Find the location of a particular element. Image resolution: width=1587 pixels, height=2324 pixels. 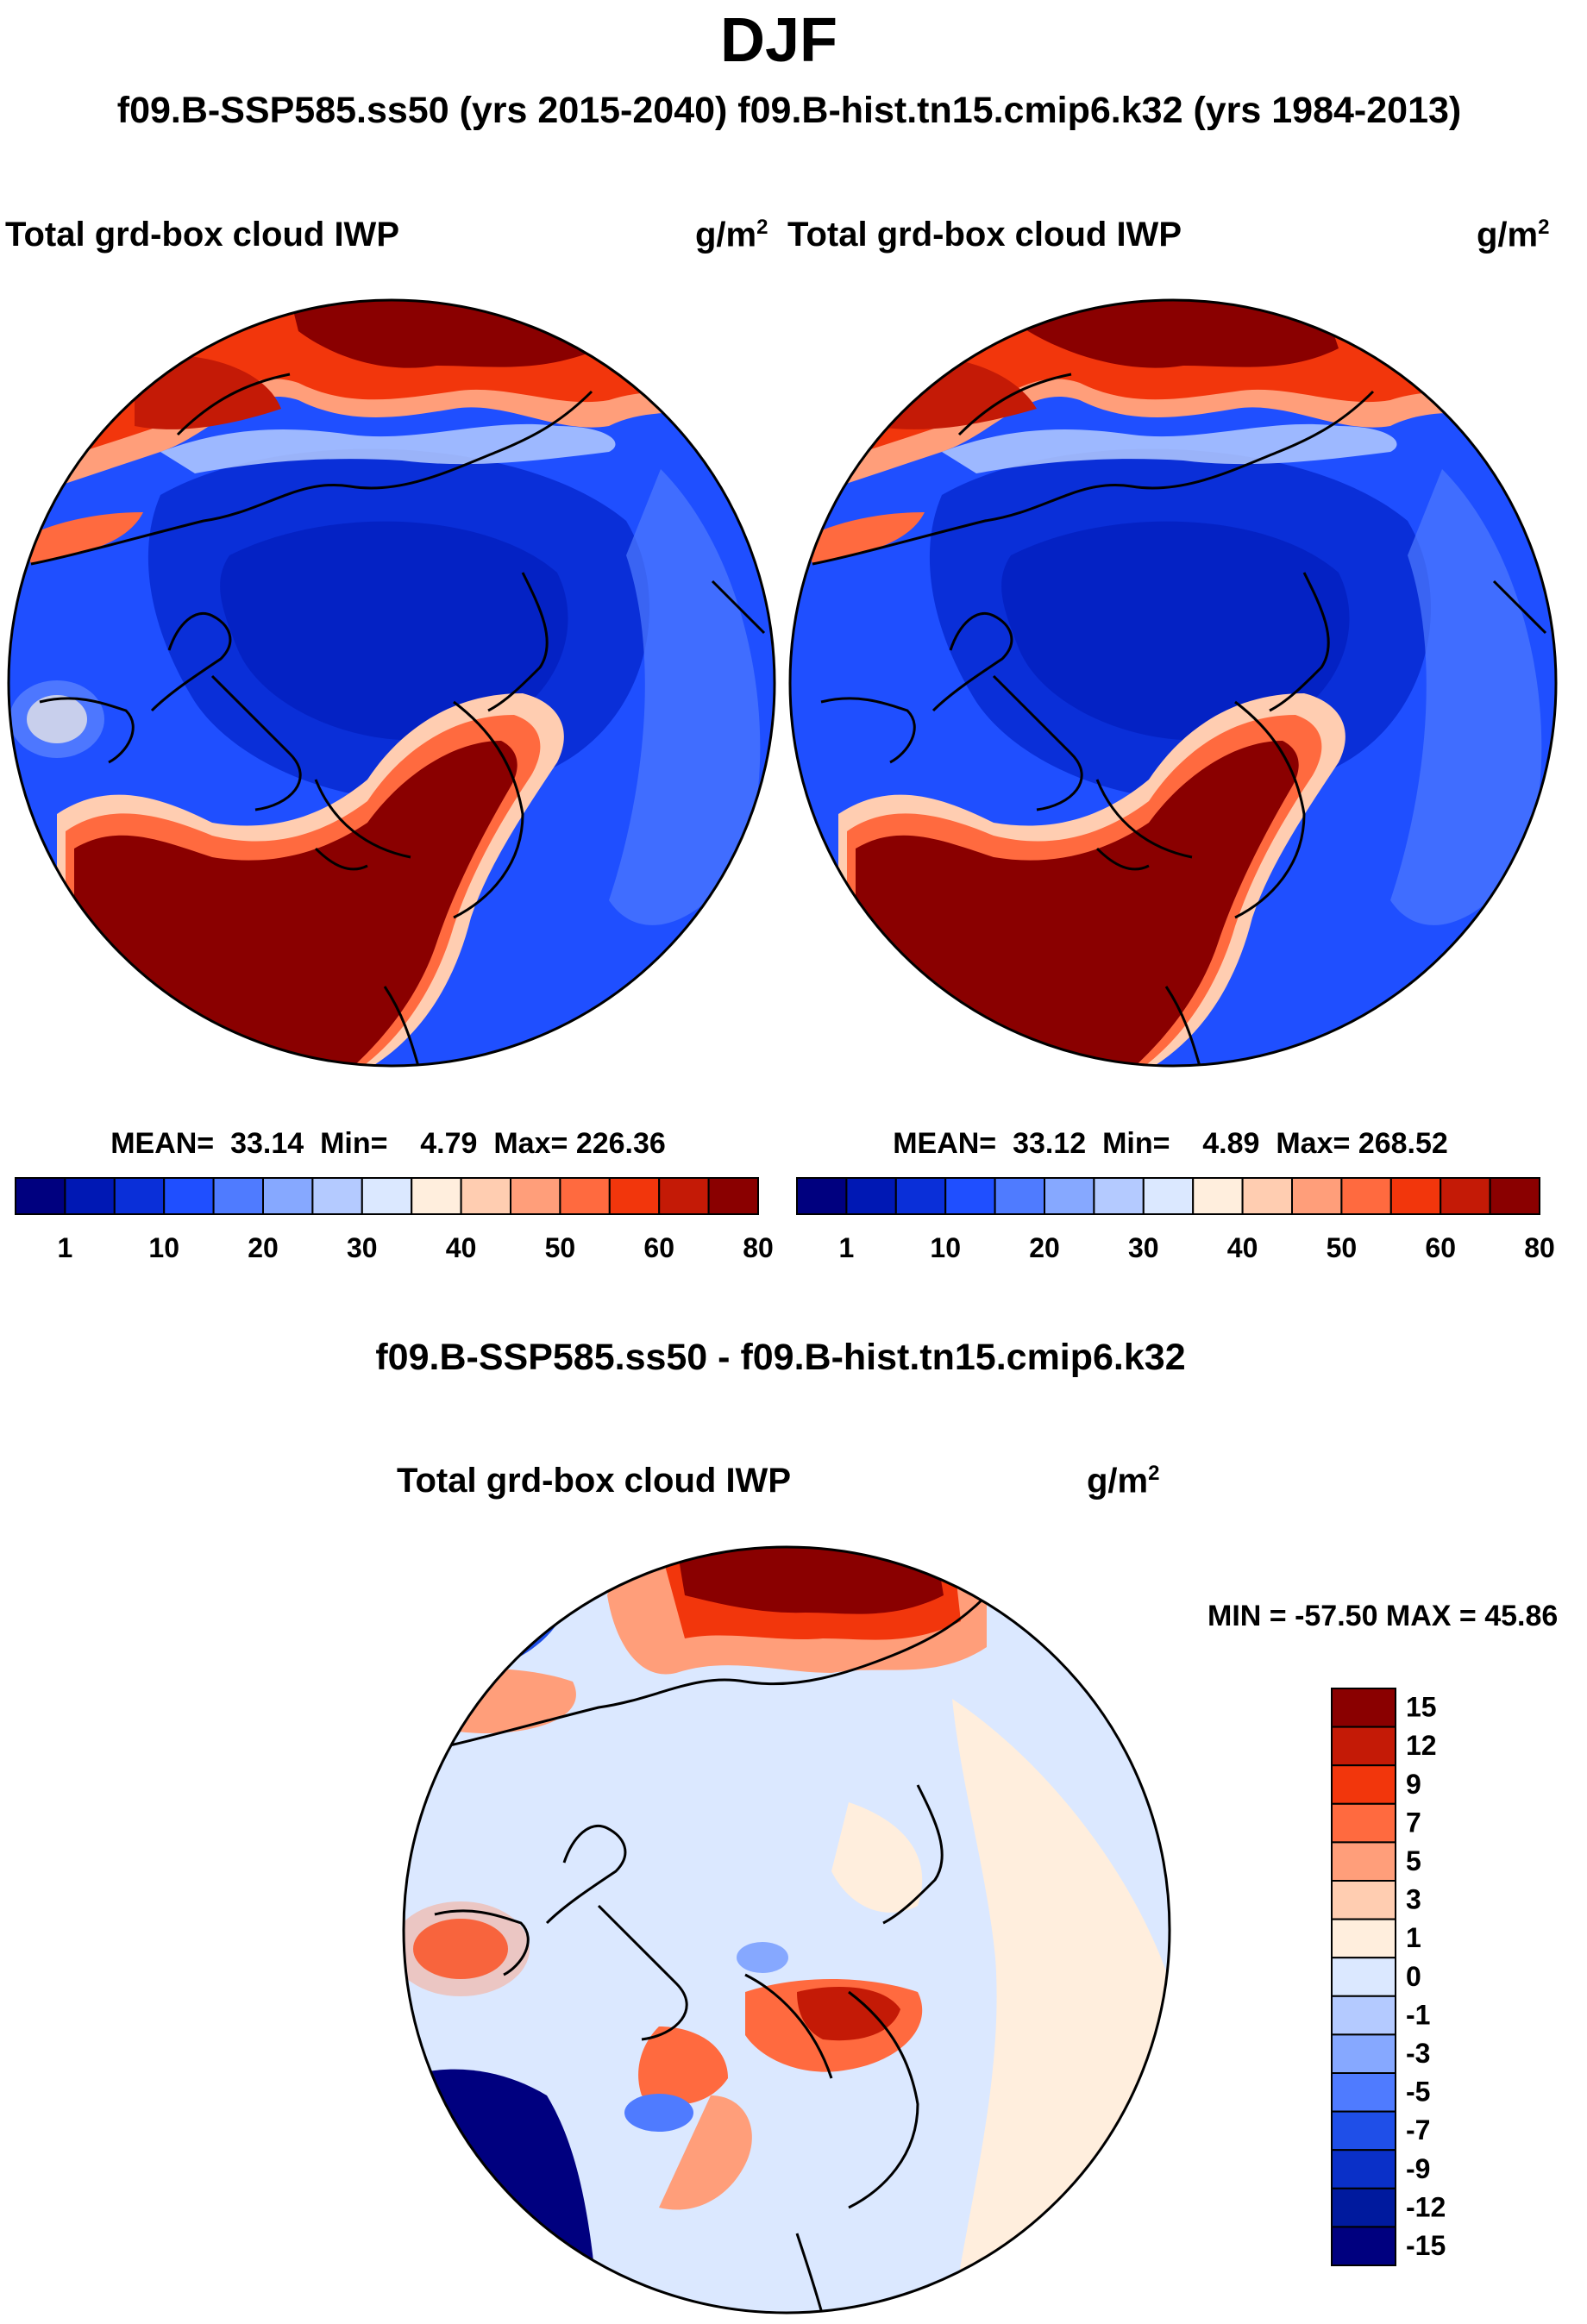

panel-right-variable: Total grd-box cloud IWP is located at coordinates (985, 235).